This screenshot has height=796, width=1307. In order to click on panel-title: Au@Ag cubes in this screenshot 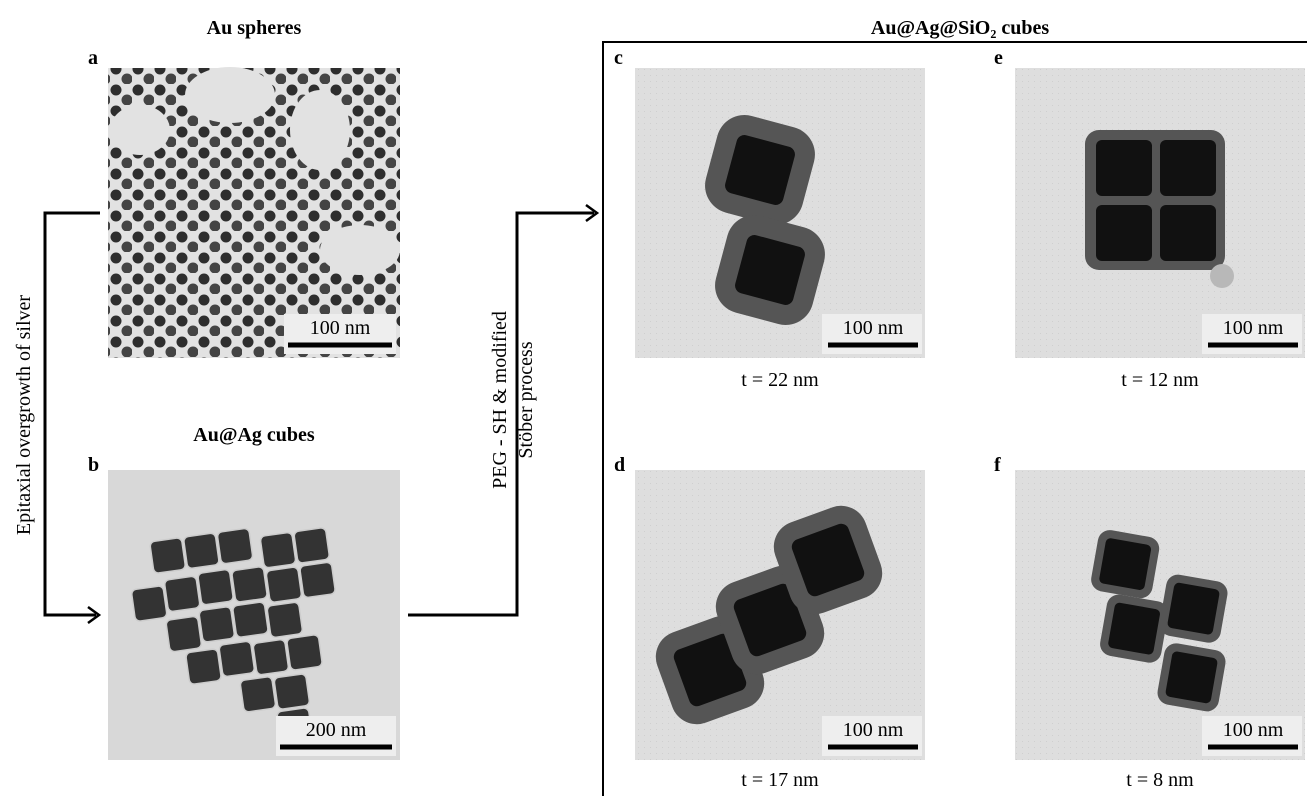, I will do `click(254, 435)`.